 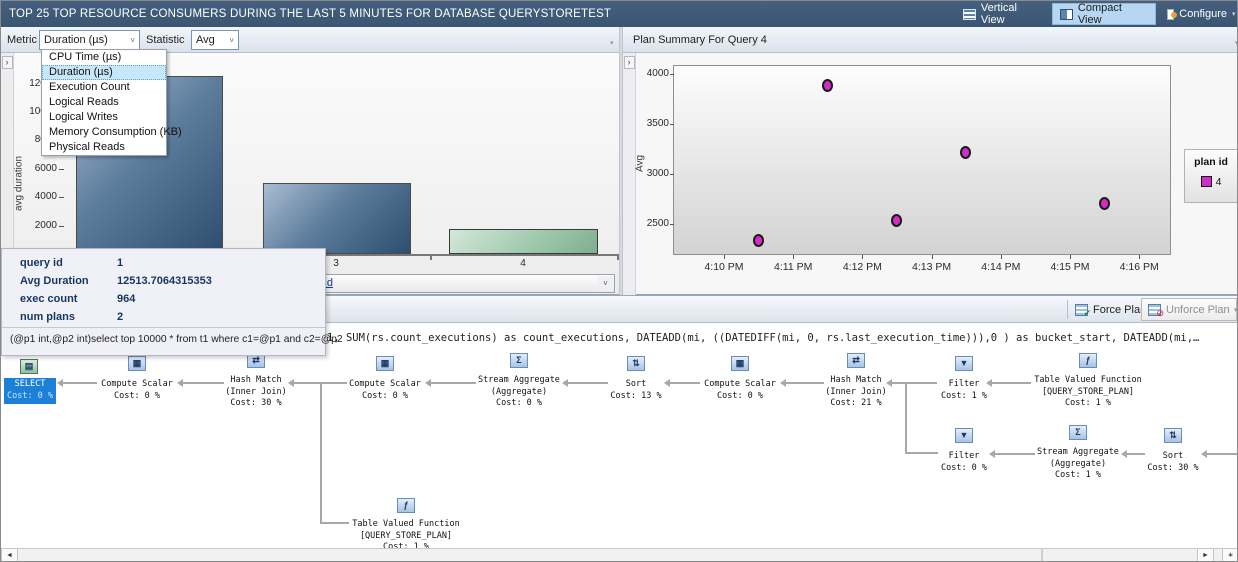 What do you see at coordinates (54, 281) in the screenshot?
I see `tooltip-row-label: Avg Duration` at bounding box center [54, 281].